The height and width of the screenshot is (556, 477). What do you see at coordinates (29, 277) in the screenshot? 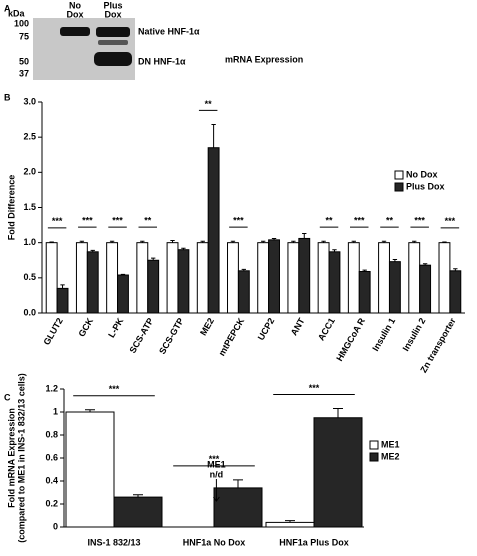
I see `y-tick-label: 0.5` at bounding box center [29, 277].